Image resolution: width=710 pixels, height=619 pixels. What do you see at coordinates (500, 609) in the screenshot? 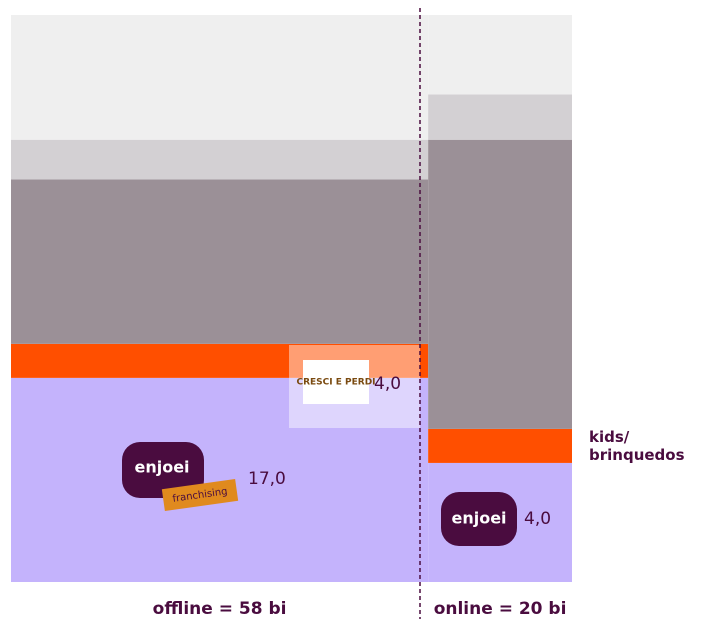
I see `column-label: online = 20 bi` at bounding box center [500, 609].